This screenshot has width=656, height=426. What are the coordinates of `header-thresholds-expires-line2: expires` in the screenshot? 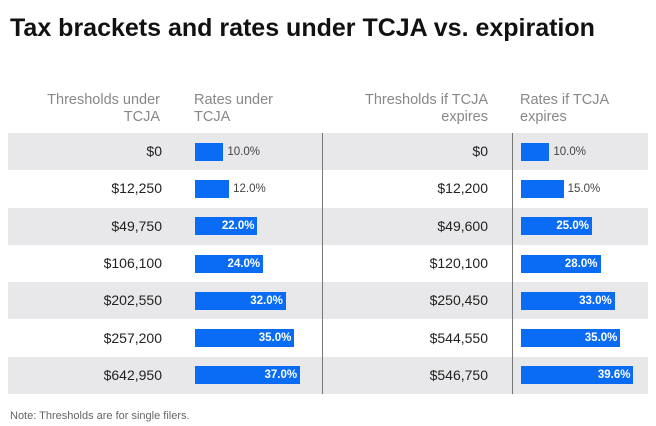 It's located at (464, 117).